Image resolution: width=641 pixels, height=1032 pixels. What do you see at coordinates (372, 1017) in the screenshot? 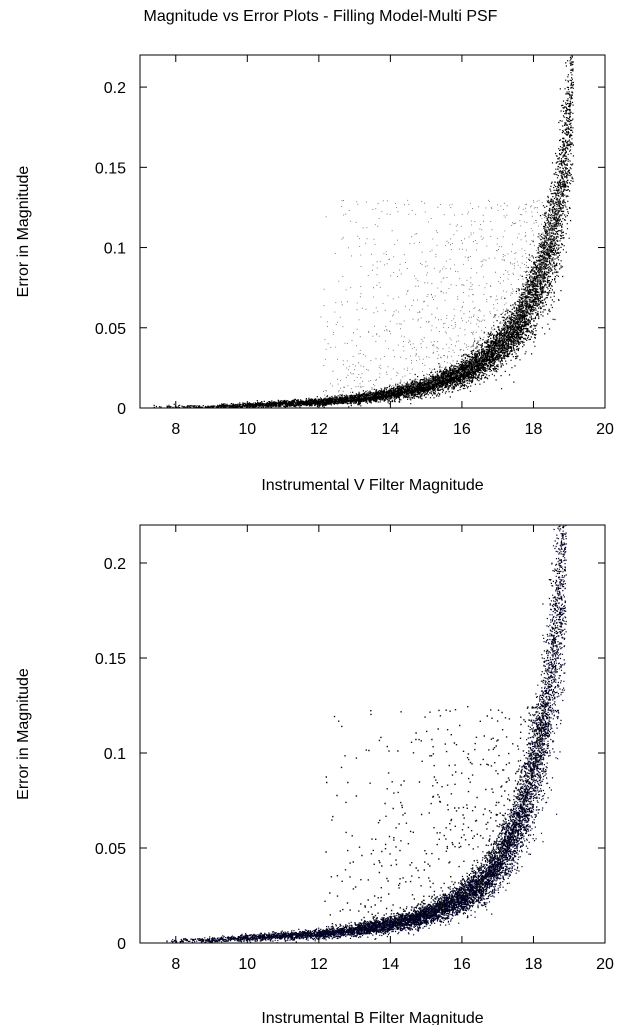
I see `x-axis-label: Instrumental B Filter Magnitude` at bounding box center [372, 1017].